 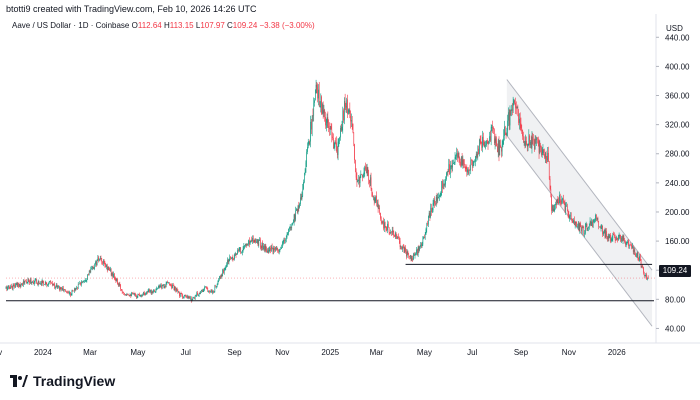 What do you see at coordinates (674, 28) in the screenshot?
I see `currency-label: USD` at bounding box center [674, 28].